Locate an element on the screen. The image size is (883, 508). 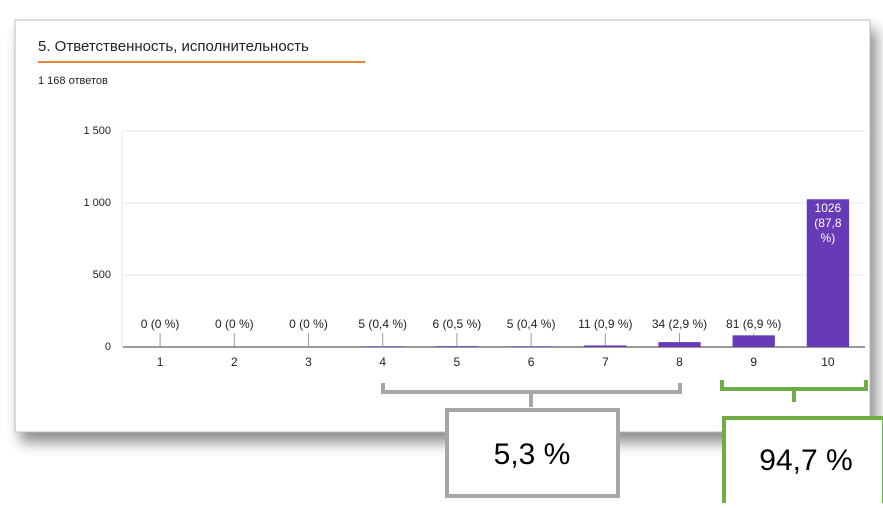
value-label: 11 (0,9 %) is located at coordinates (605, 324).